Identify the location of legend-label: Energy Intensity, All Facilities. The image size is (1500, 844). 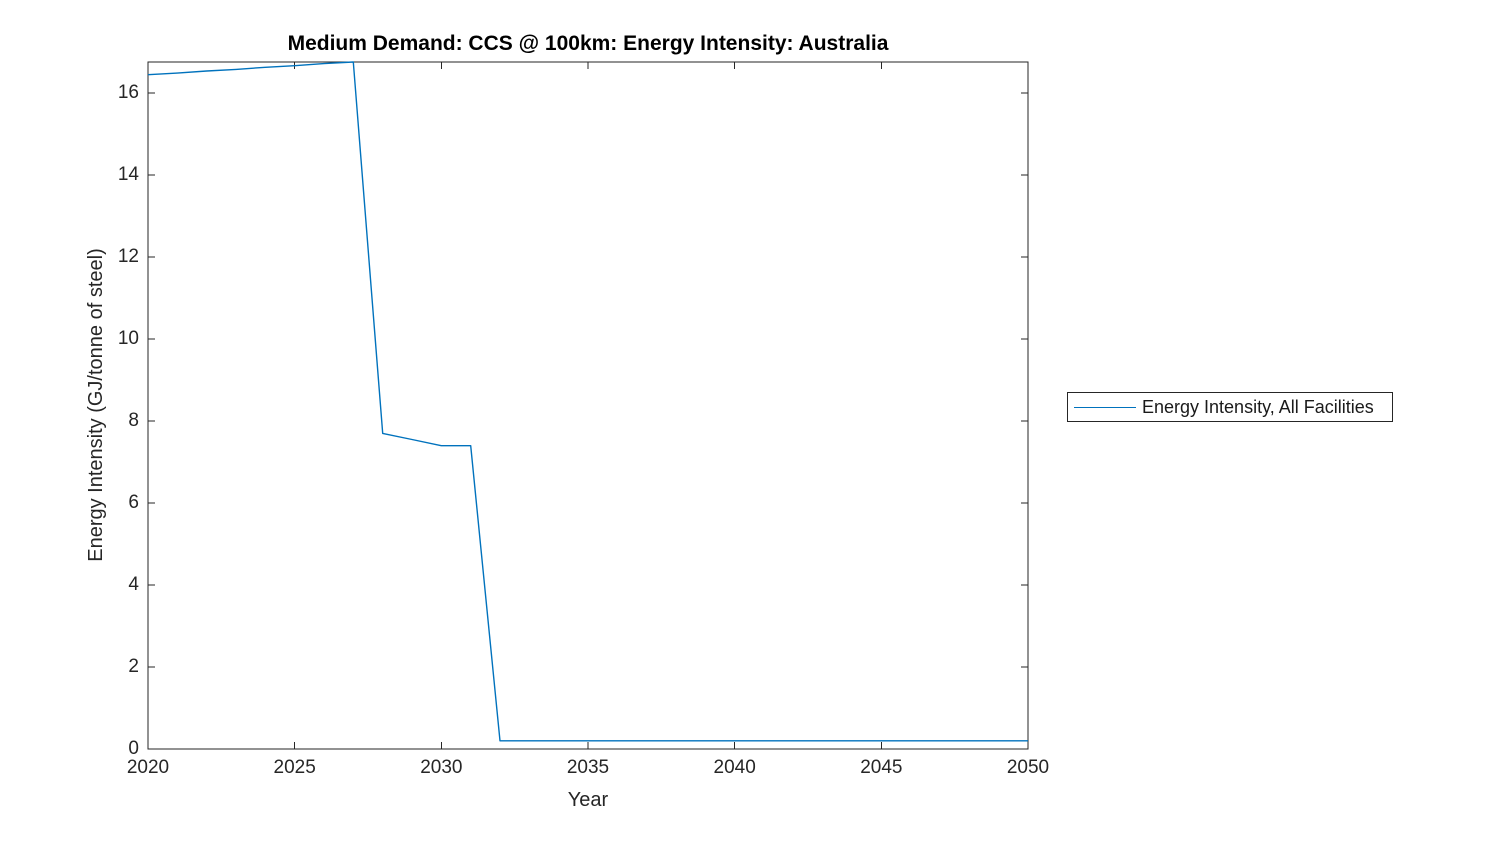
(1258, 406).